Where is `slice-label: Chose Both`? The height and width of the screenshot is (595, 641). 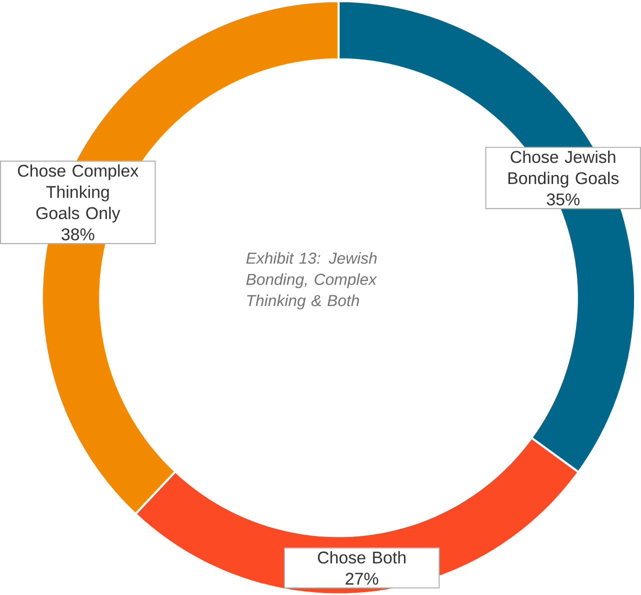
slice-label: Chose Both is located at coordinates (362, 557).